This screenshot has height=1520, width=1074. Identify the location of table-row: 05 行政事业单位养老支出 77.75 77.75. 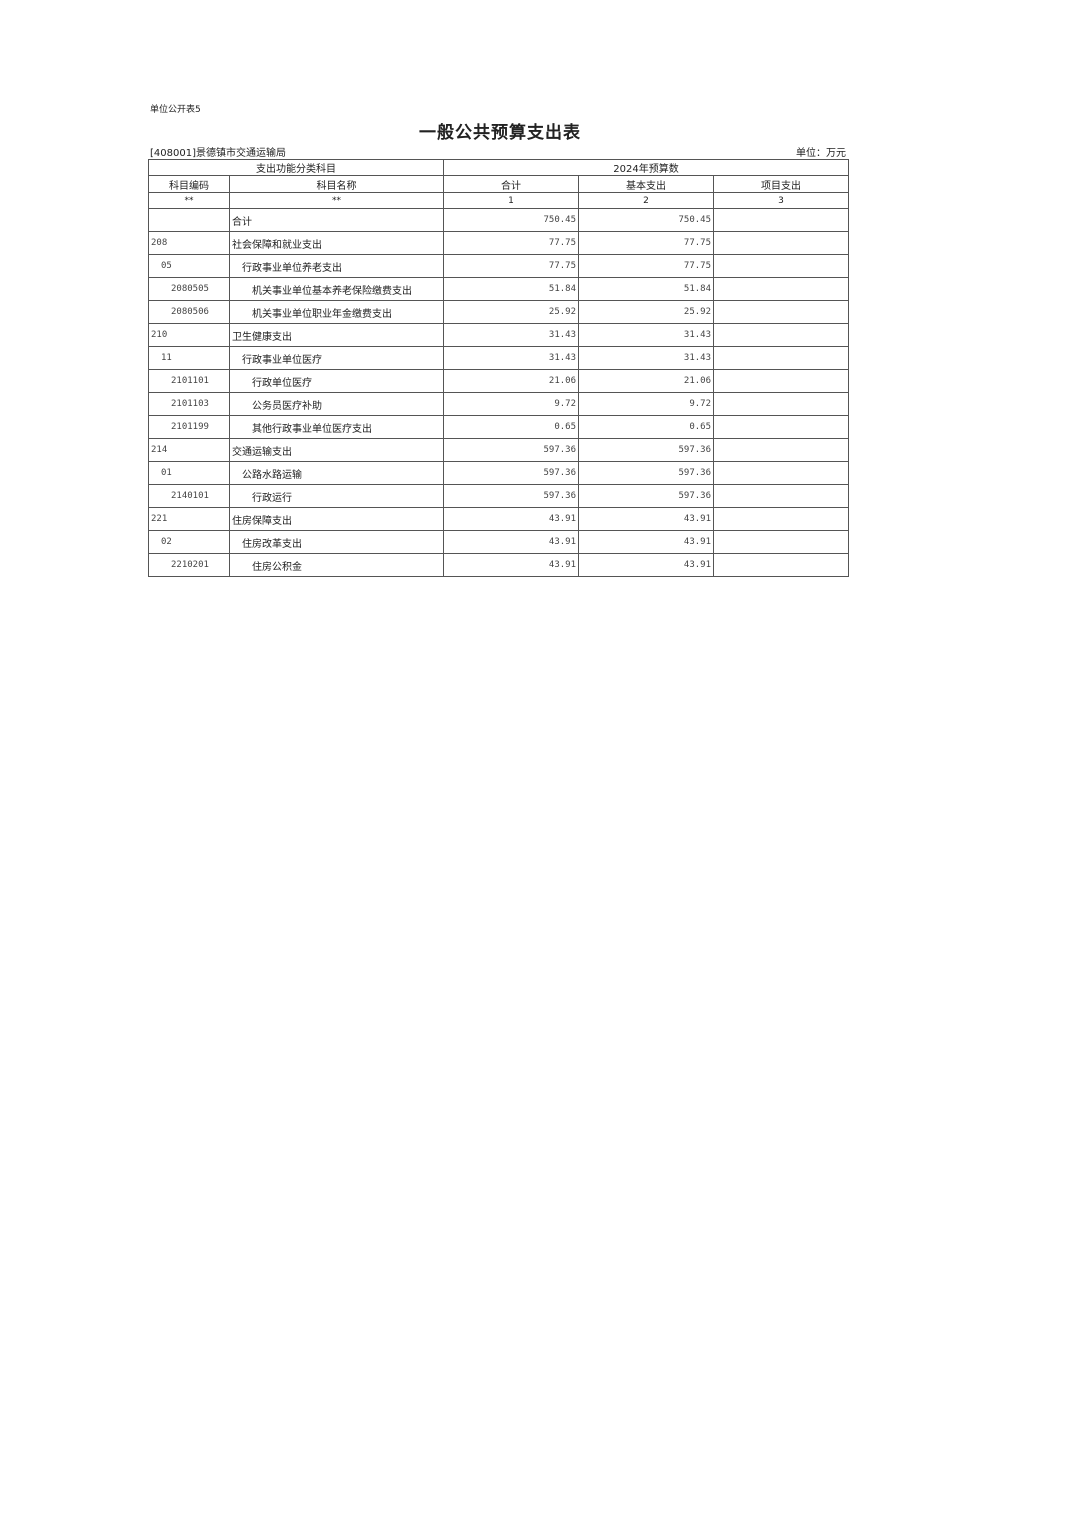
(498, 266).